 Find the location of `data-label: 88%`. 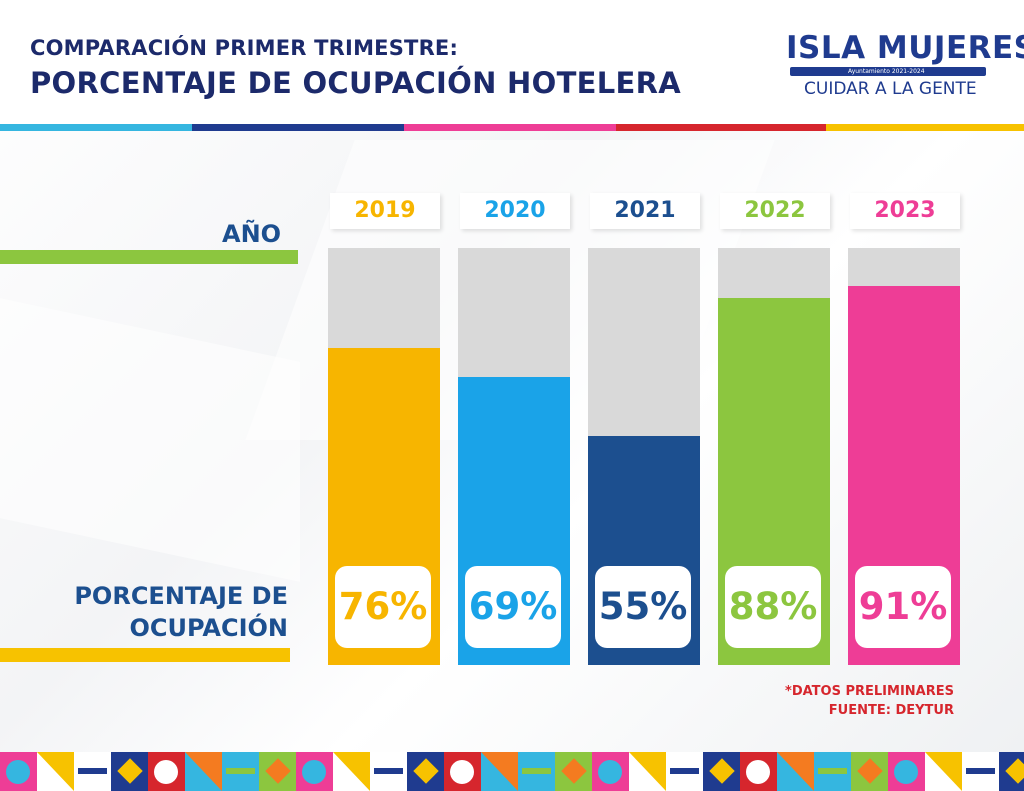

data-label: 88% is located at coordinates (773, 607).